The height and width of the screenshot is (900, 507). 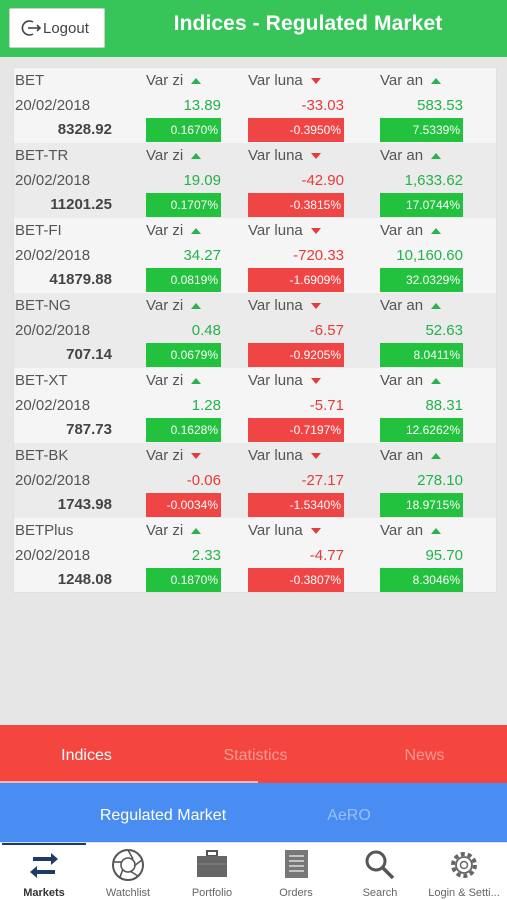 What do you see at coordinates (31, 28) in the screenshot?
I see `logout-icon` at bounding box center [31, 28].